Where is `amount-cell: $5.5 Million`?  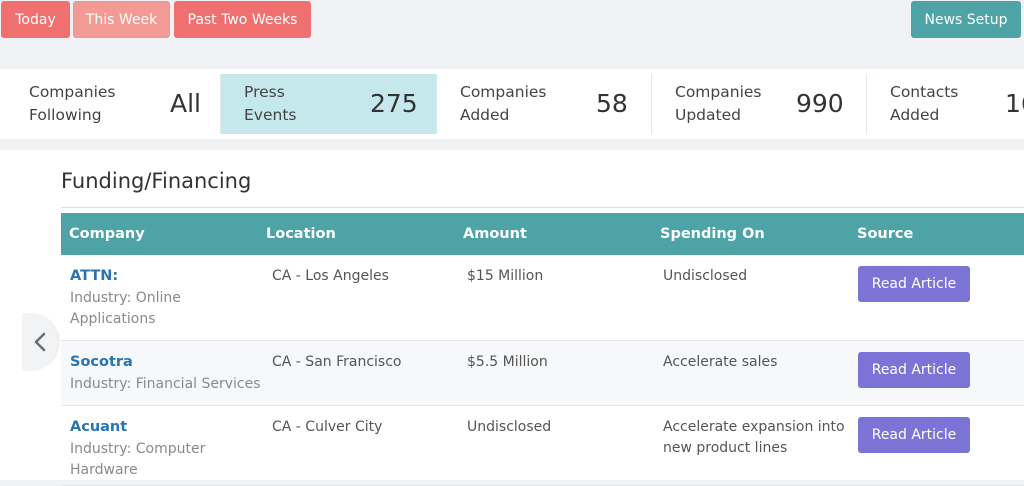 amount-cell: $5.5 Million is located at coordinates (507, 362).